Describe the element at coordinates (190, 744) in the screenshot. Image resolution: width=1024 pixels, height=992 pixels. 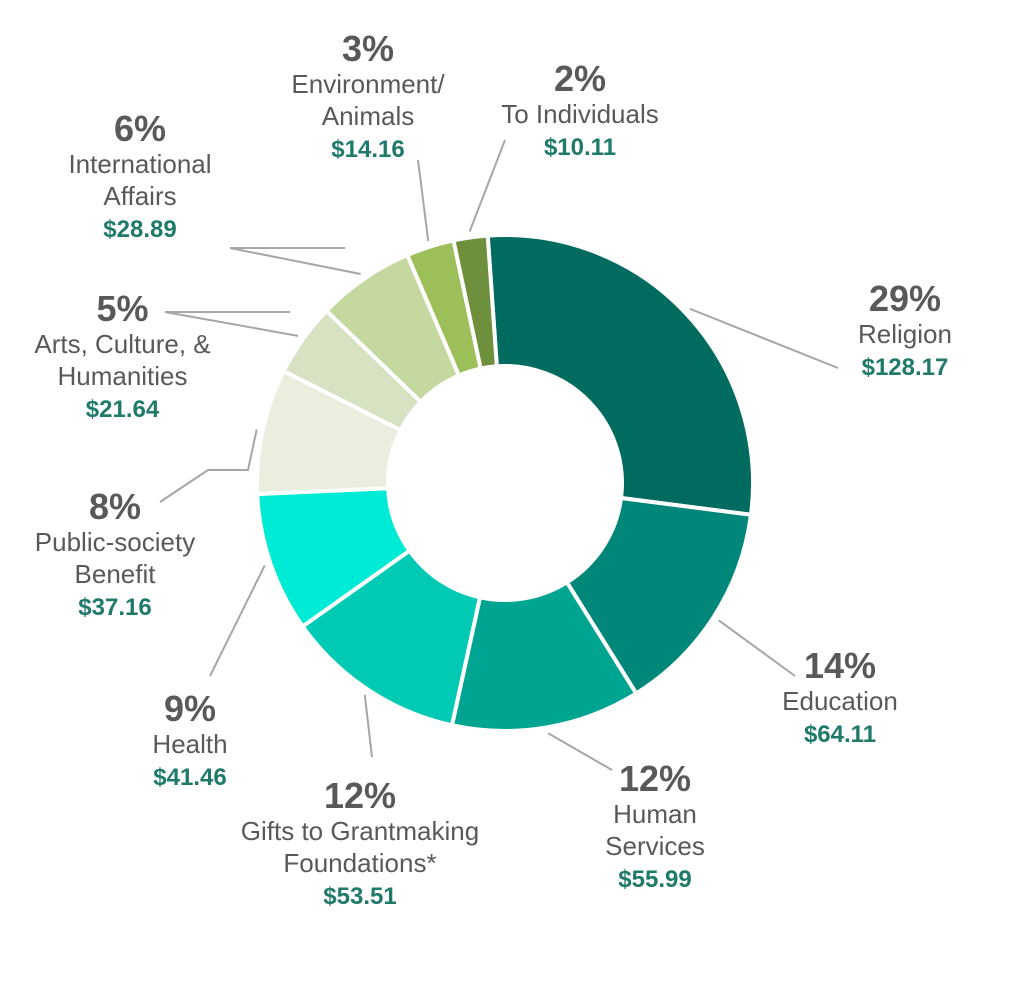
I see `slice-category: Health` at that location.